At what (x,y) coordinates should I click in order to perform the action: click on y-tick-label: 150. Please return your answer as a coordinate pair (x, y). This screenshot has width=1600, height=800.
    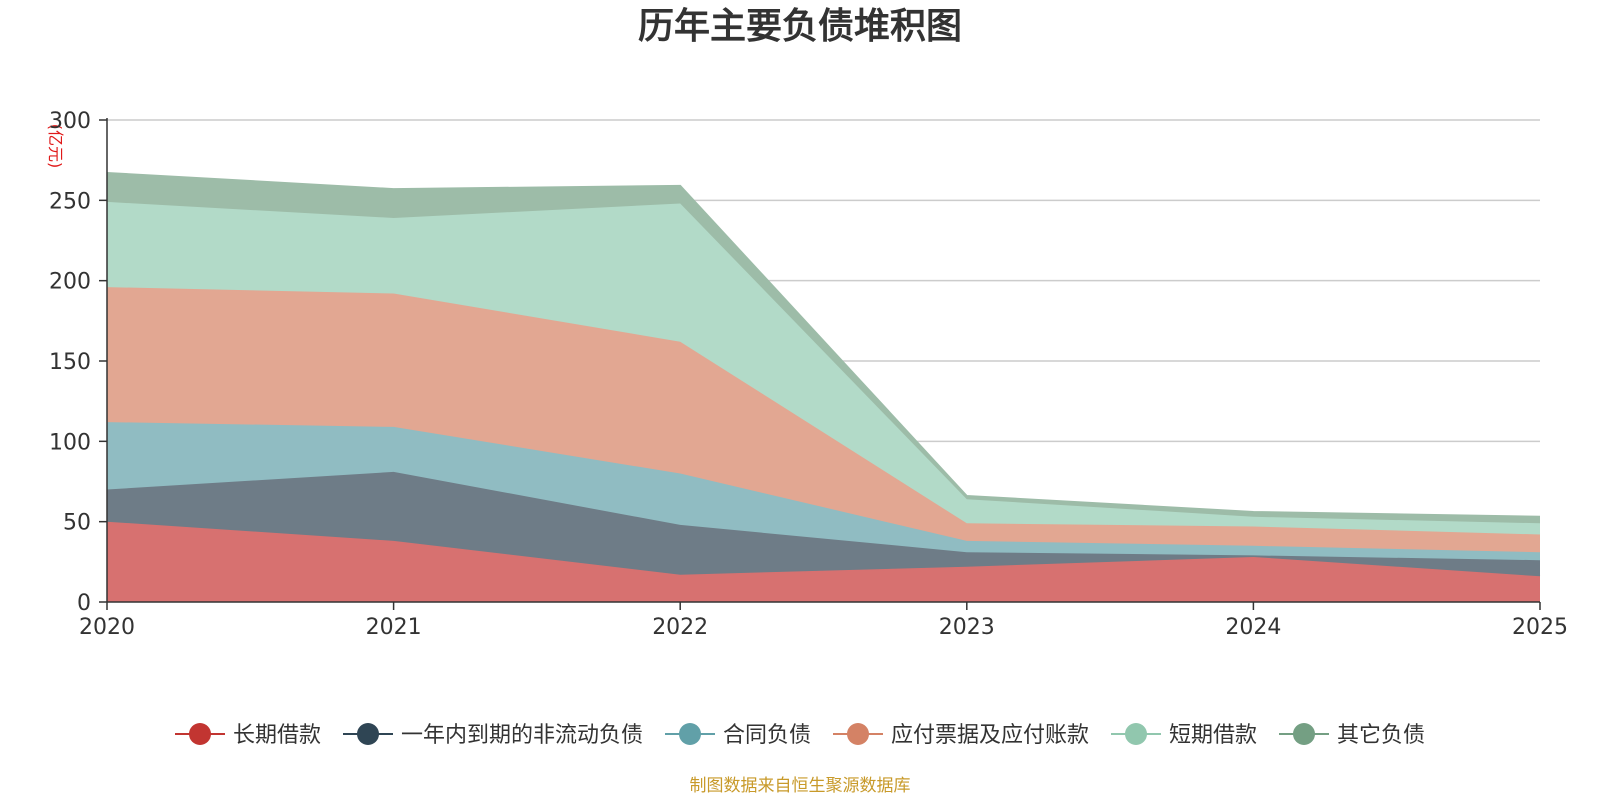
    Looking at the image, I should click on (70, 362).